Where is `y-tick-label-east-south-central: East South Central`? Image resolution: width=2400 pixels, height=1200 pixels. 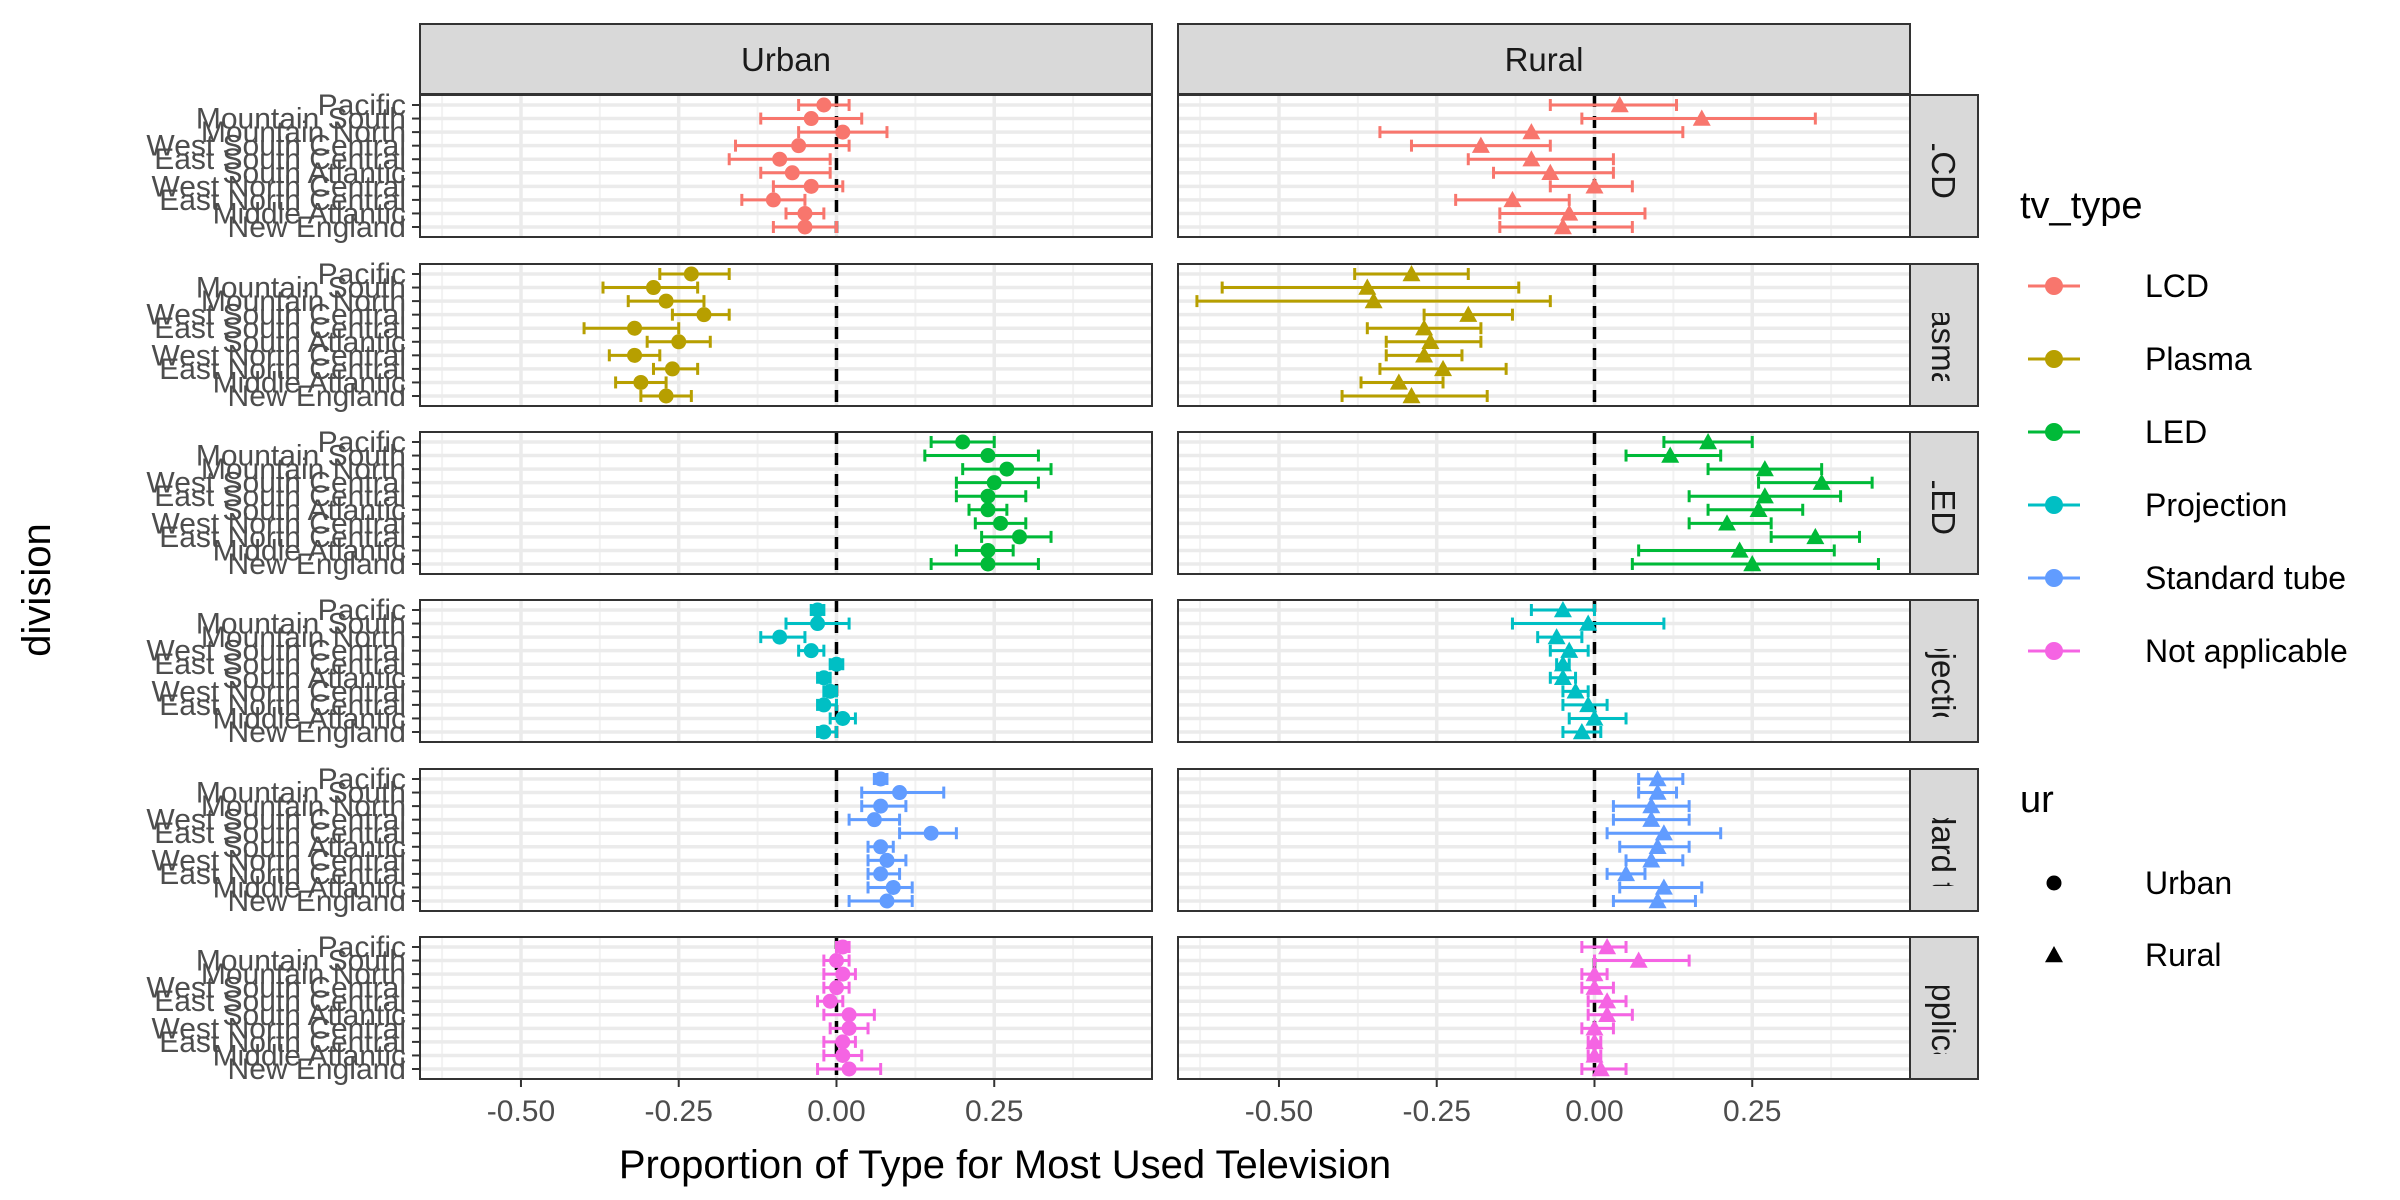
y-tick-label-east-south-central: East South Central is located at coordinates (280, 1001).